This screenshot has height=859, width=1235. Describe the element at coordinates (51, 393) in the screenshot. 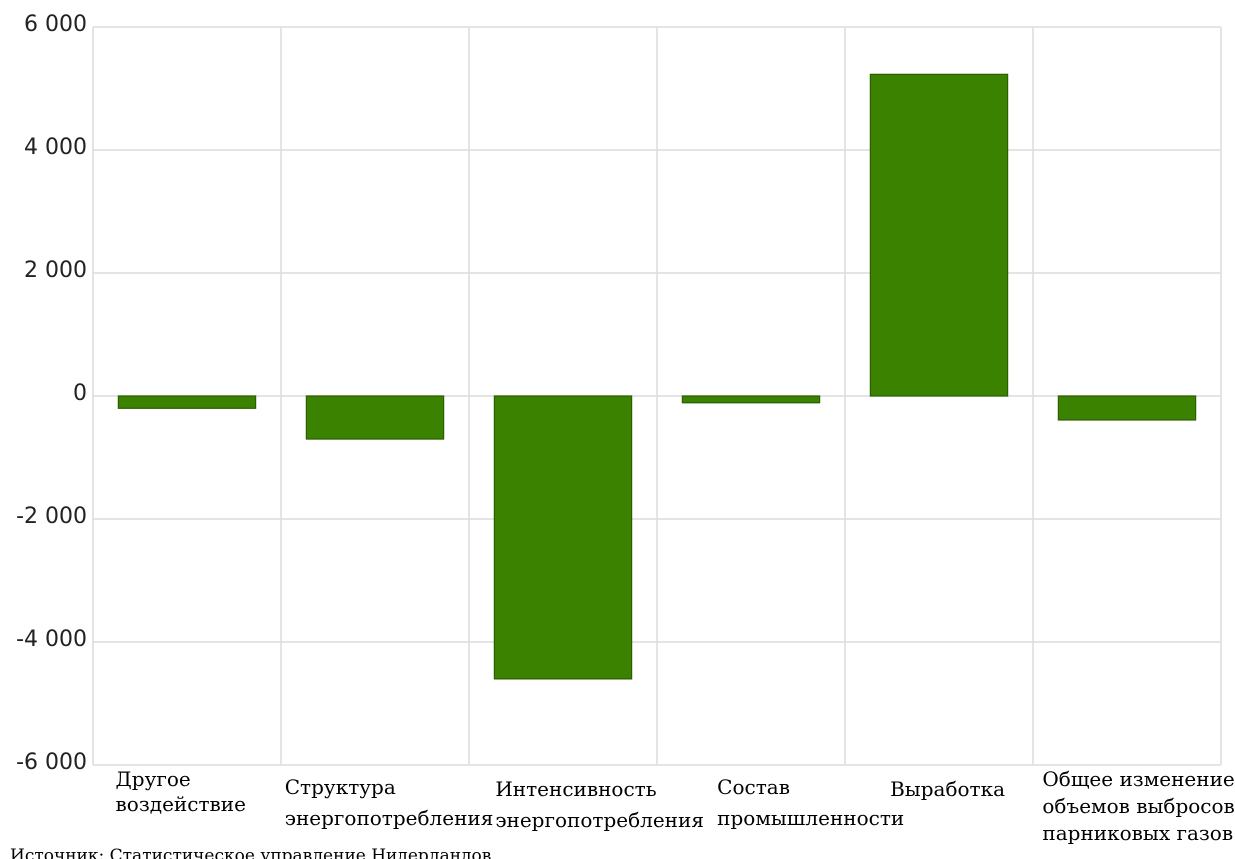

I see `y-axis-tick-labels: 6 000 4 000 2 000 0 -2 000 -4 000 -6 000` at that location.